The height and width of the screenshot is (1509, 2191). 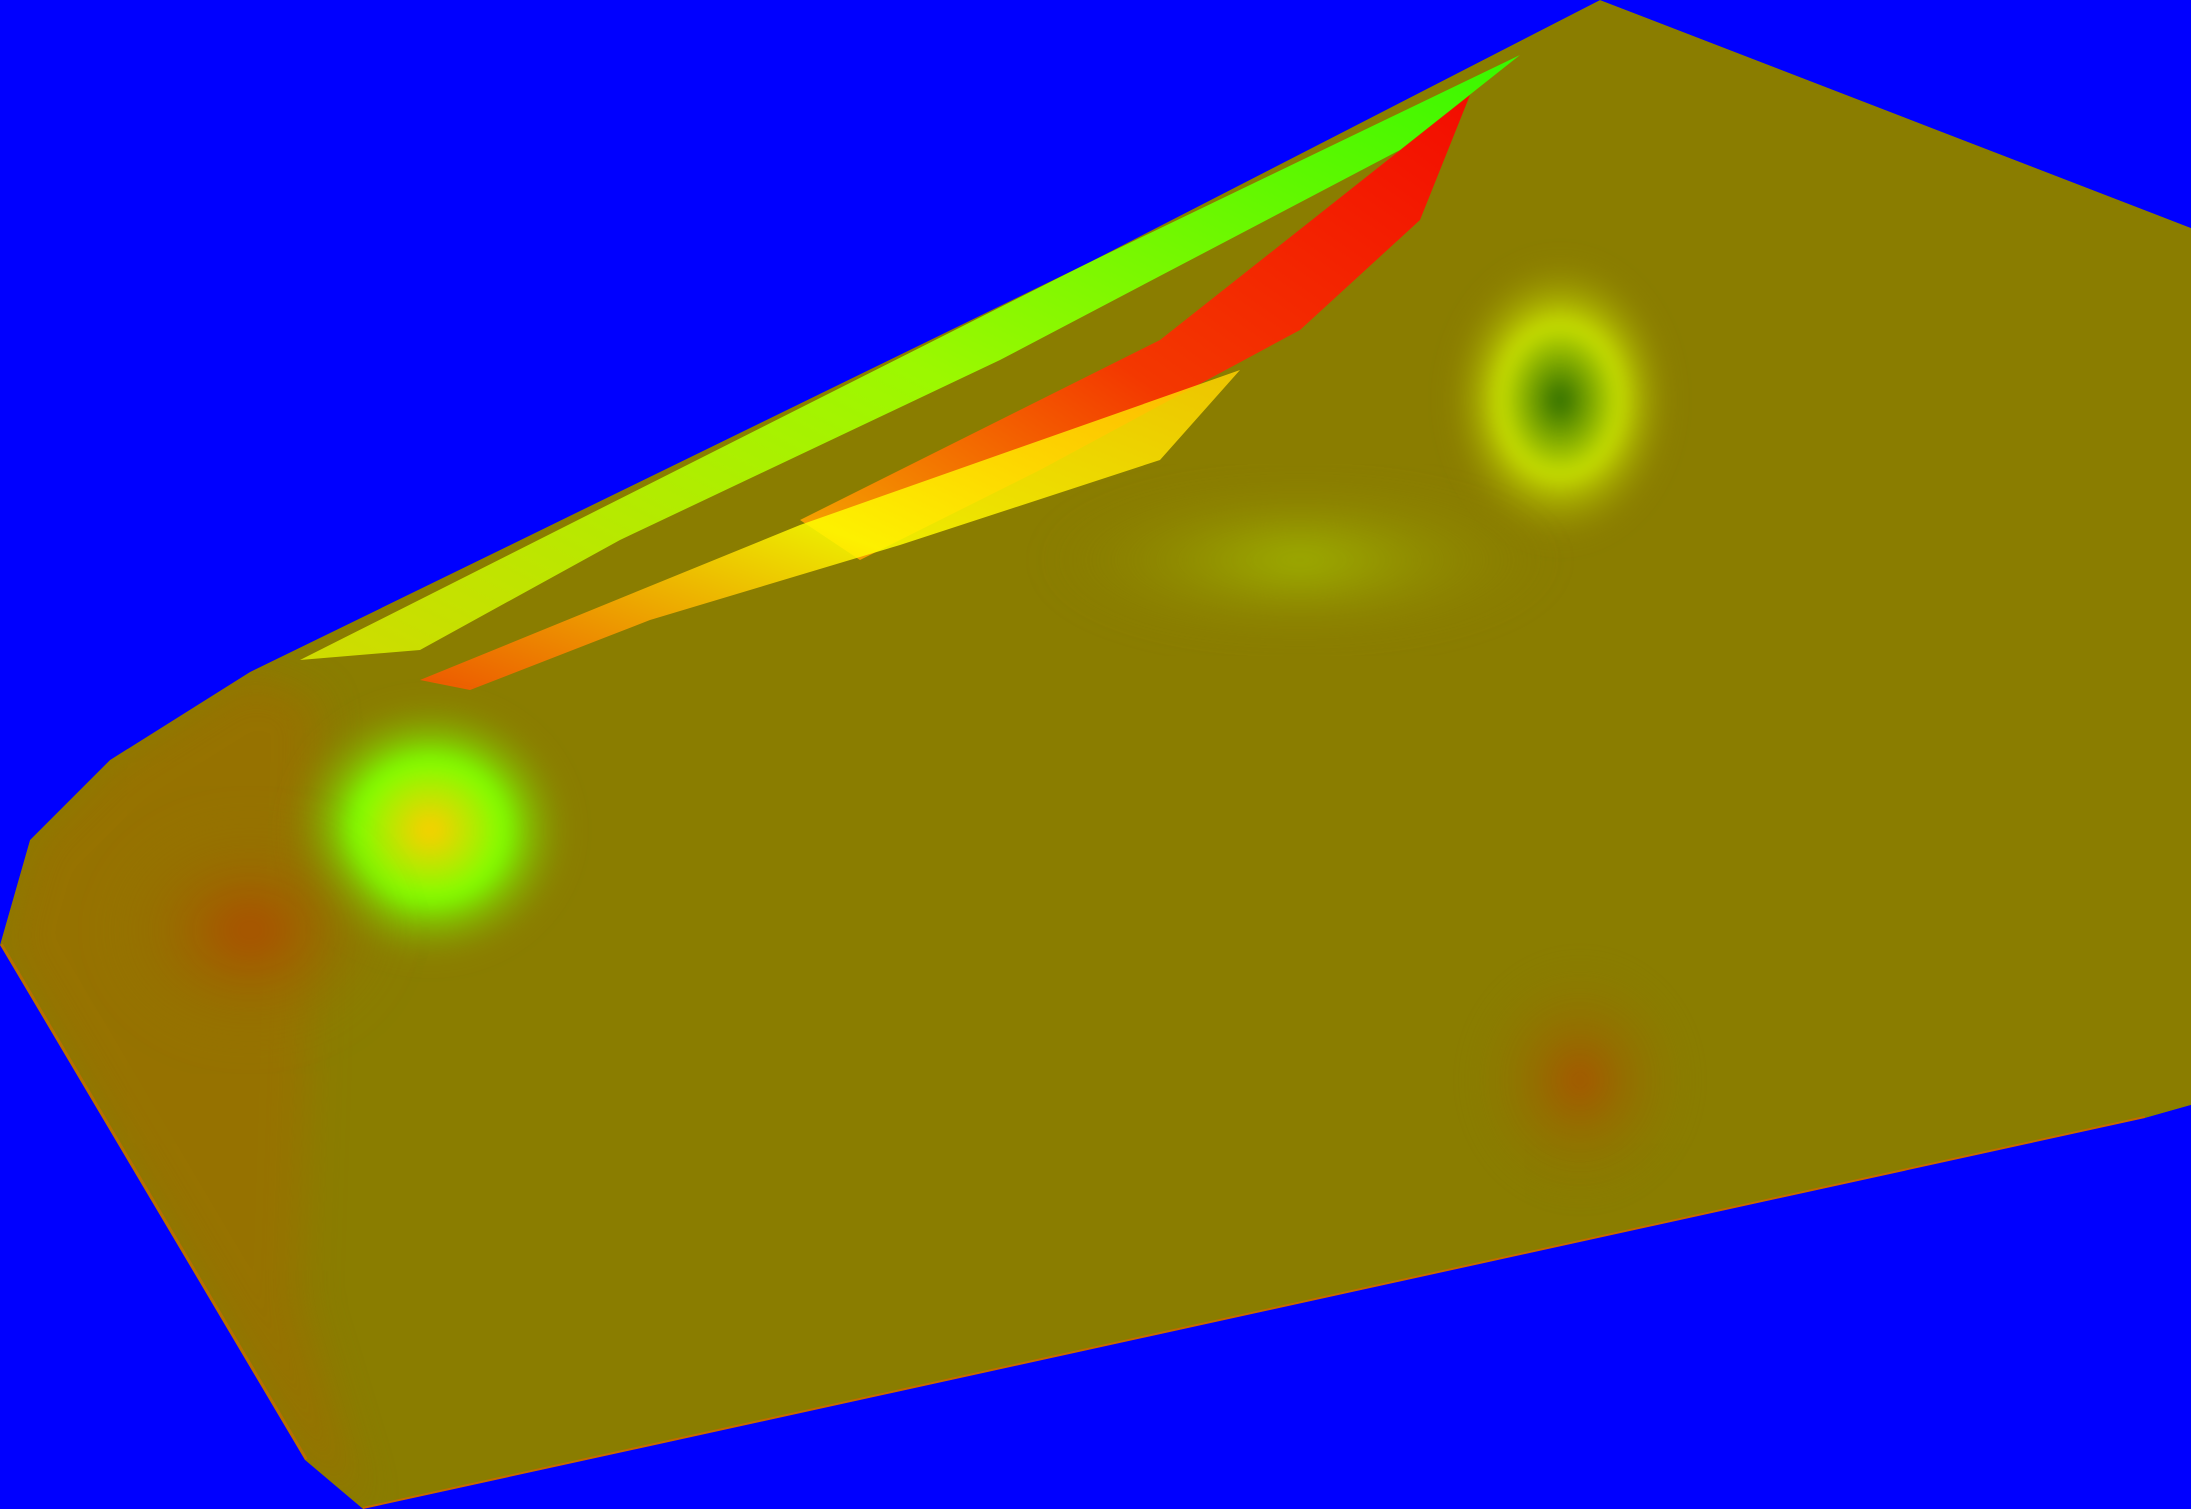 I want to click on top-band-yellow, so click(x=830, y=530).